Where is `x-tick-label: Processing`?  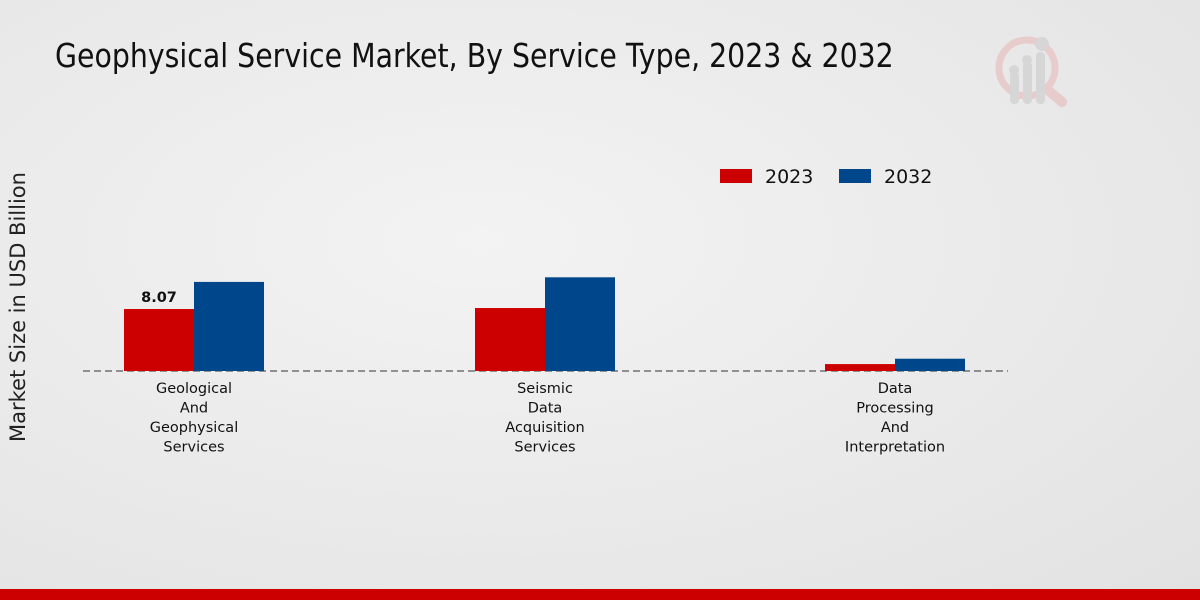 x-tick-label: Processing is located at coordinates (894, 409).